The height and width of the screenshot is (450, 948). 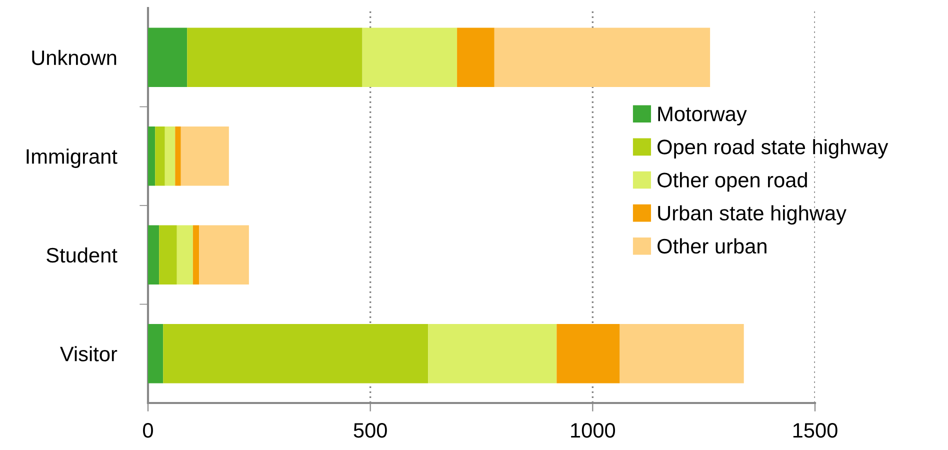 What do you see at coordinates (752, 215) in the screenshot?
I see `legend-label: Urban state highway` at bounding box center [752, 215].